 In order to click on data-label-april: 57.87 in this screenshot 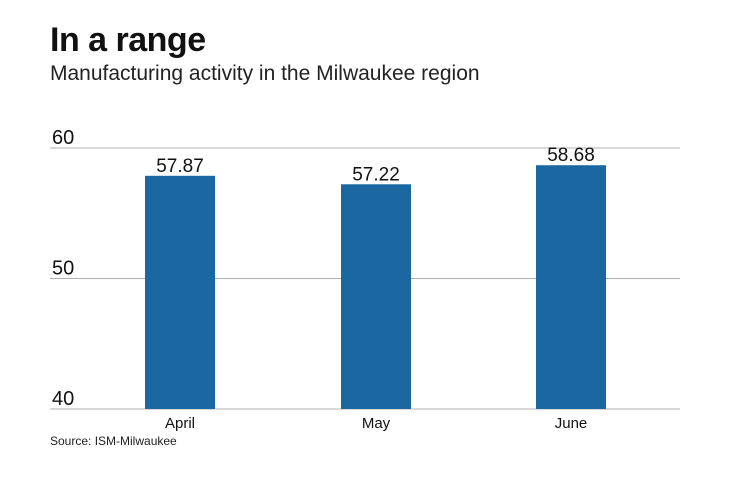, I will do `click(180, 166)`.